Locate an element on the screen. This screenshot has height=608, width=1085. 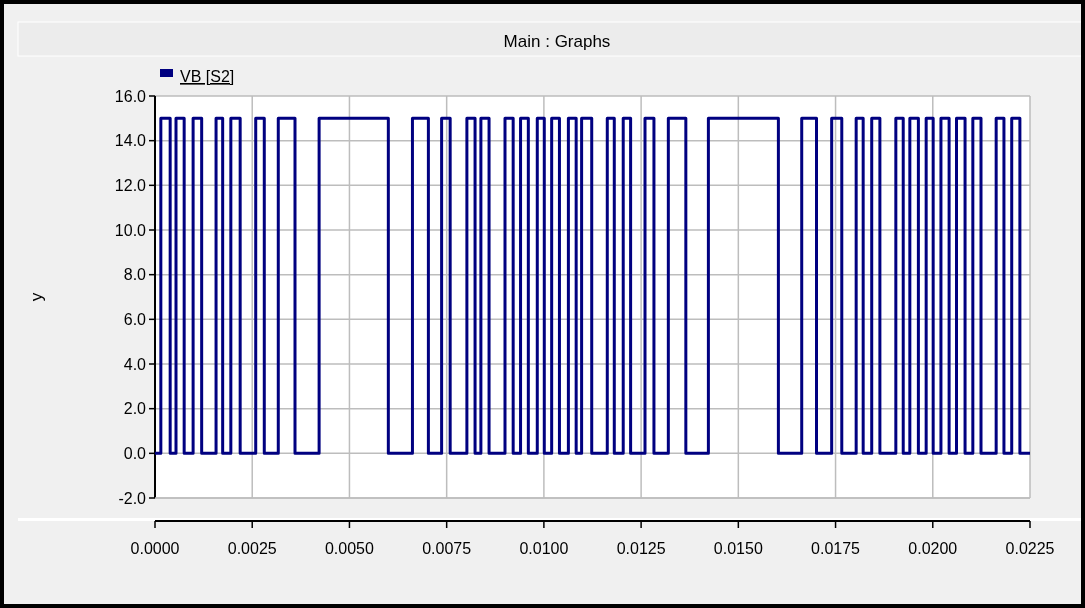
y-axis-title: y is located at coordinates (36, 297).